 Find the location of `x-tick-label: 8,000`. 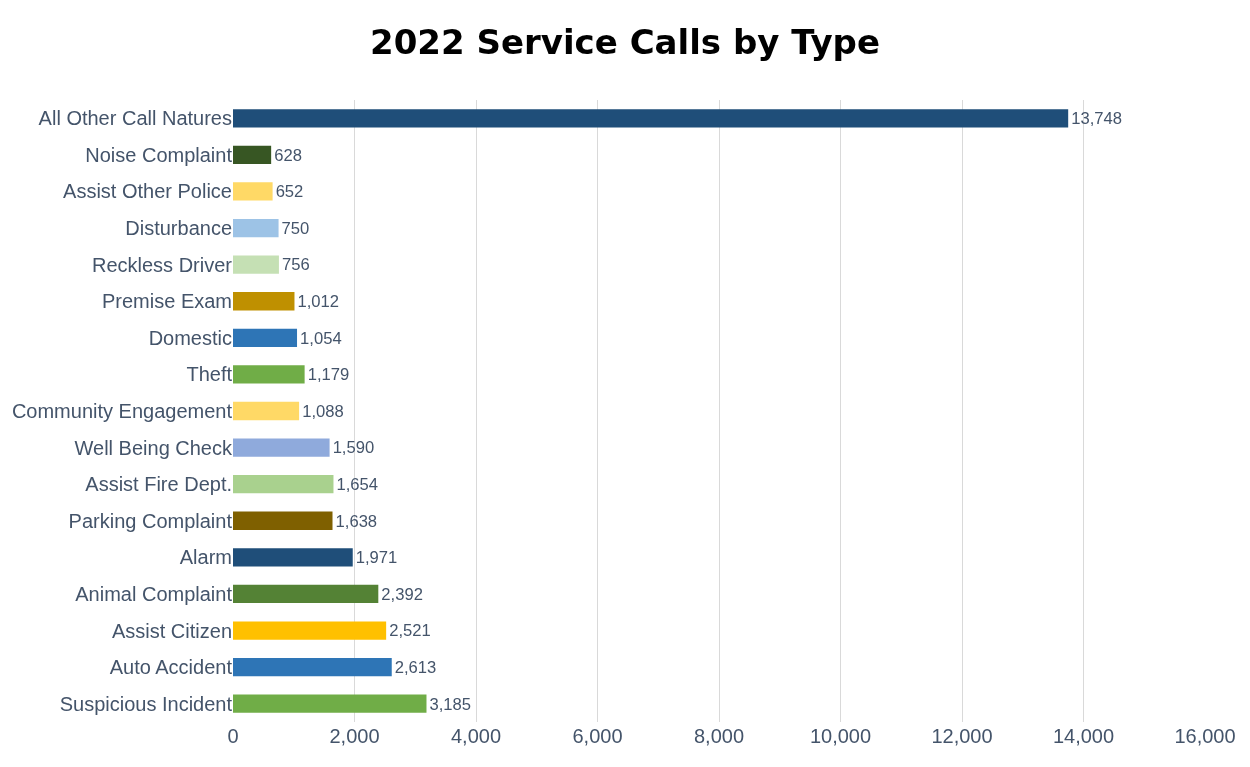

x-tick-label: 8,000 is located at coordinates (719, 736).